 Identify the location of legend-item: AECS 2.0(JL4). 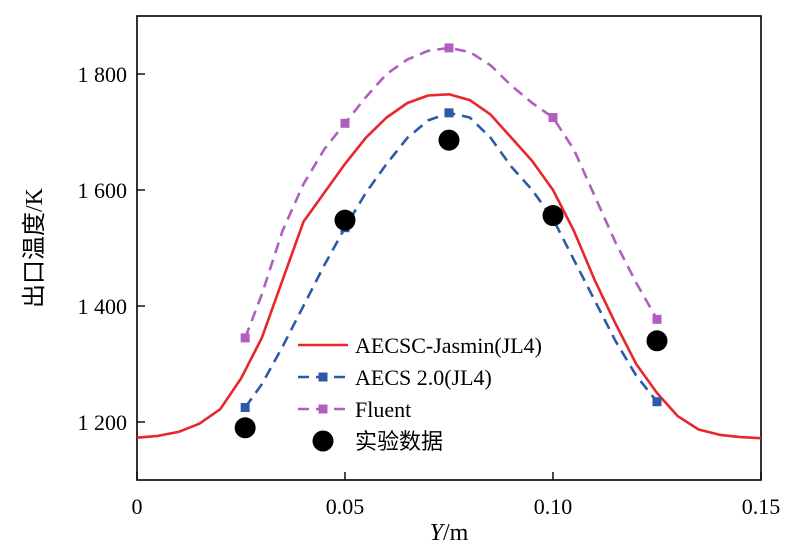
(395, 377).